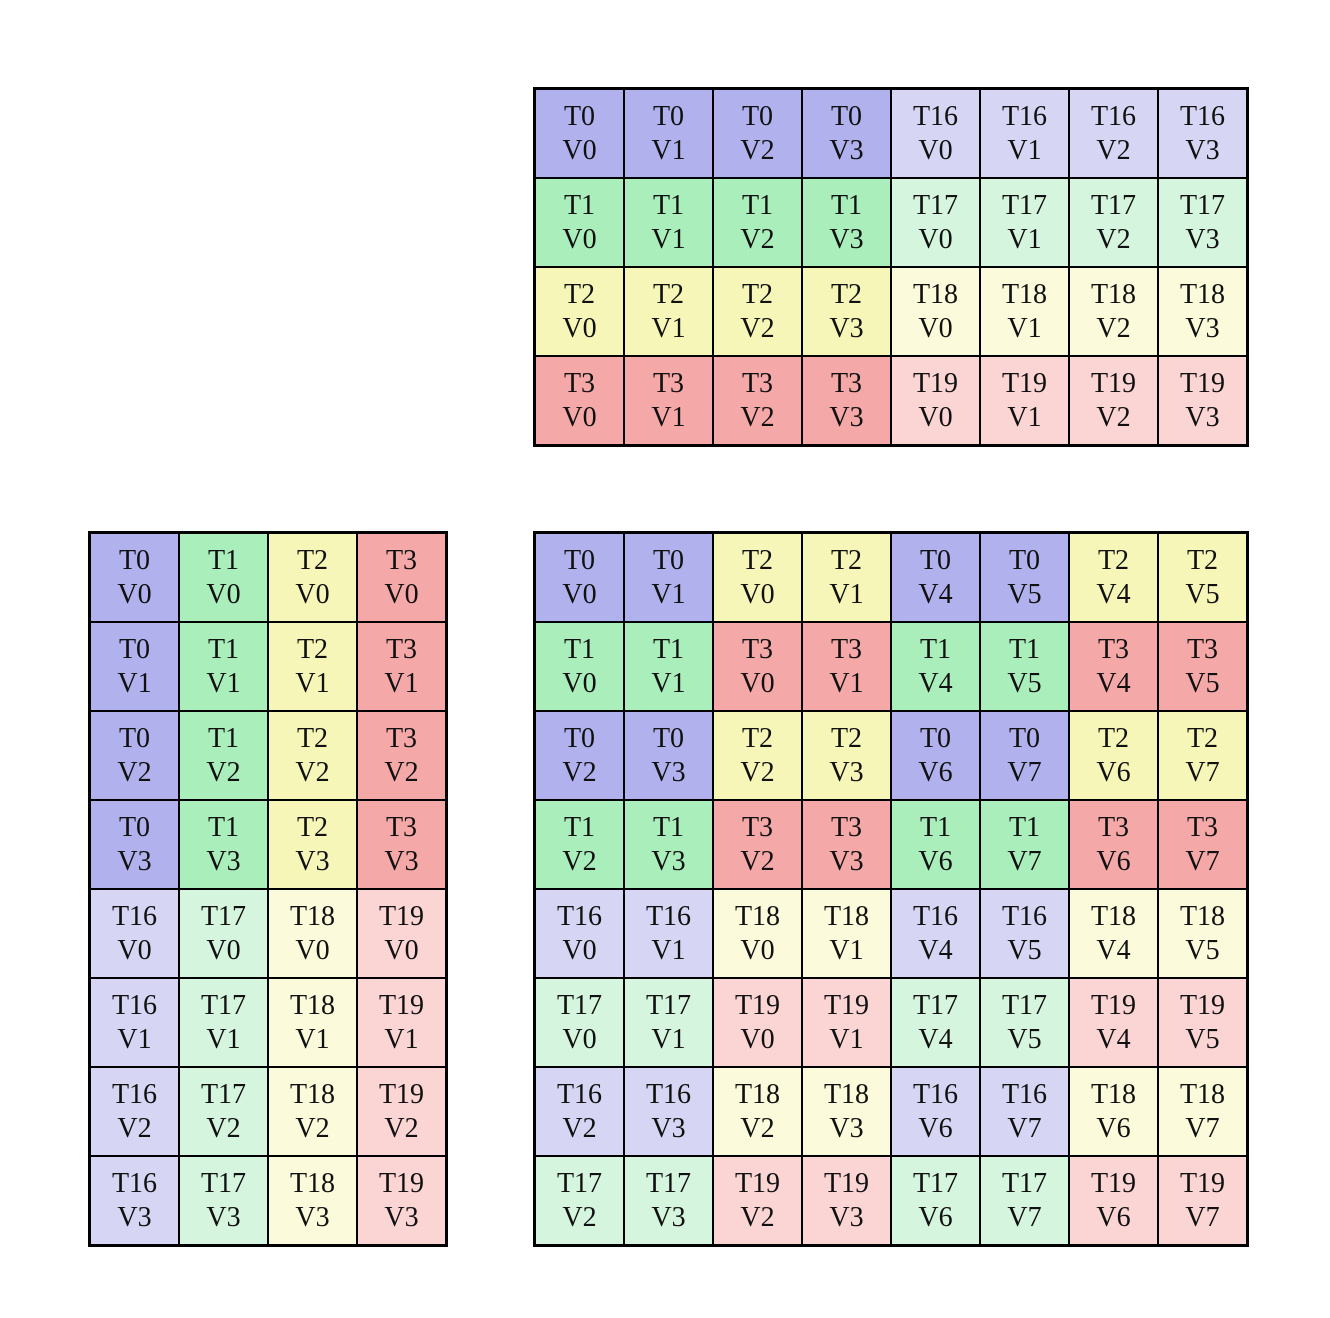  I want to click on tv-cell: T0 V0, so click(579, 577).